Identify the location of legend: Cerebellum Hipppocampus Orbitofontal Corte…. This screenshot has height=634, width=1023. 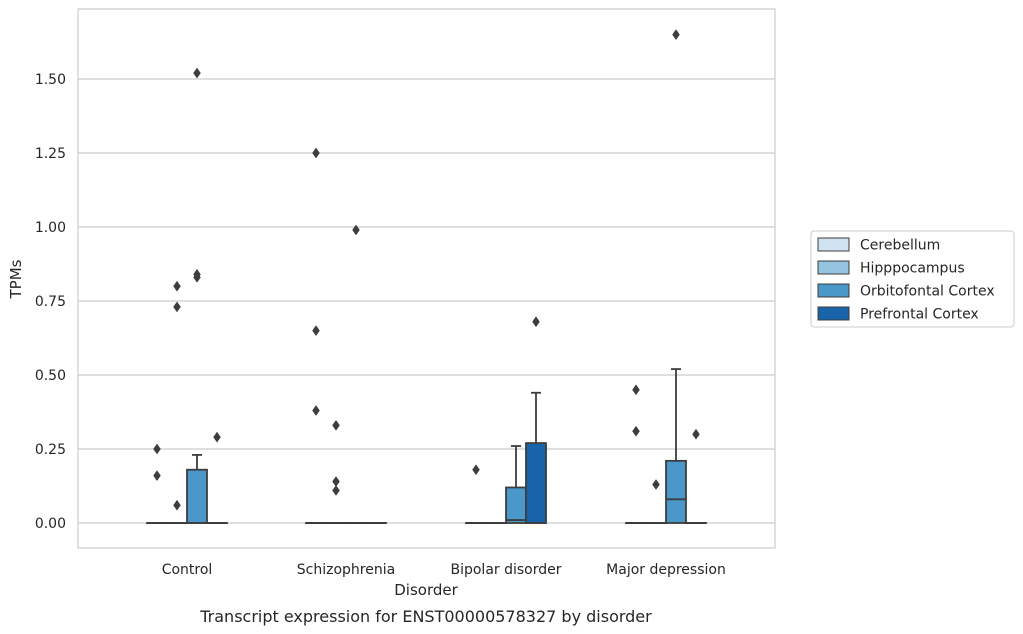
(912, 279).